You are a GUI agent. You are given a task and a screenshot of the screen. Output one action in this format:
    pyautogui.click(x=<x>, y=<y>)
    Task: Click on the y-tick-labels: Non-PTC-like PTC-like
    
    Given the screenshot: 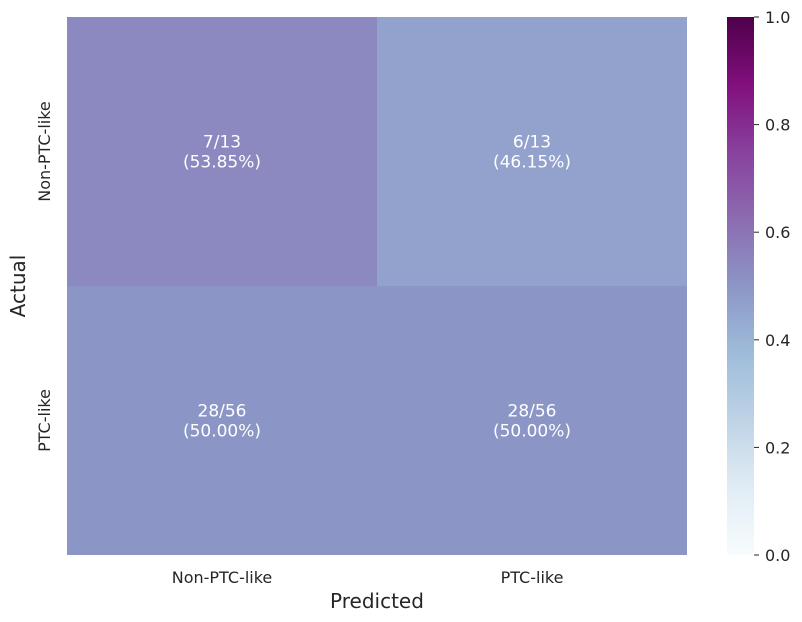 What is the action you would take?
    pyautogui.click(x=44, y=276)
    